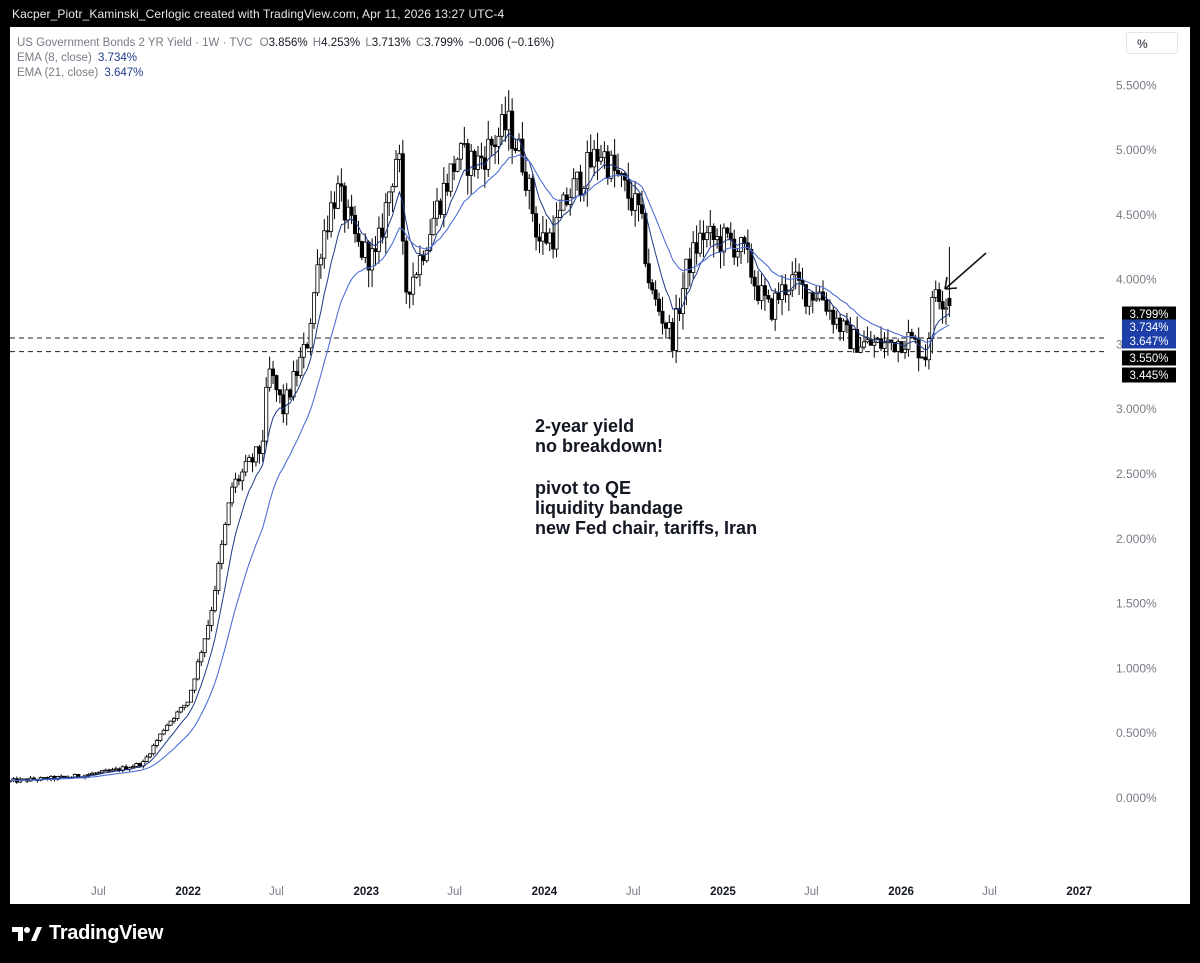 Image resolution: width=1200 pixels, height=963 pixels. What do you see at coordinates (1136, 798) in the screenshot?
I see `y-tick-label: 0.000%` at bounding box center [1136, 798].